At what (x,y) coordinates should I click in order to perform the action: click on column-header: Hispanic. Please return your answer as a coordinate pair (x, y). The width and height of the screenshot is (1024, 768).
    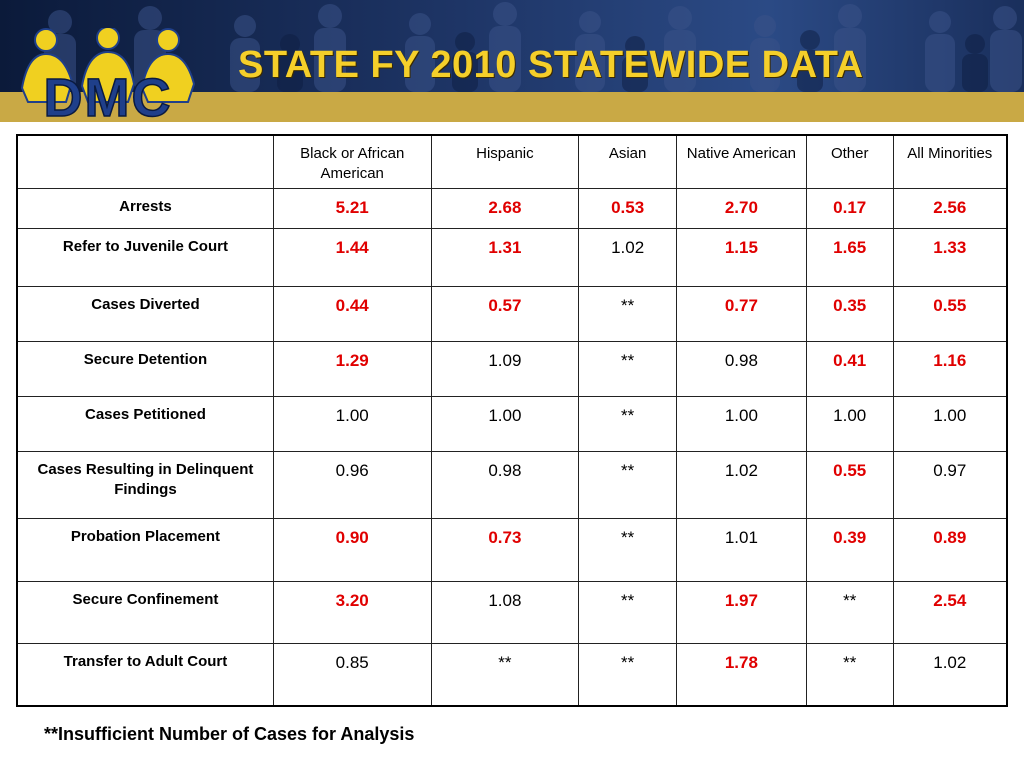
    Looking at the image, I should click on (505, 161).